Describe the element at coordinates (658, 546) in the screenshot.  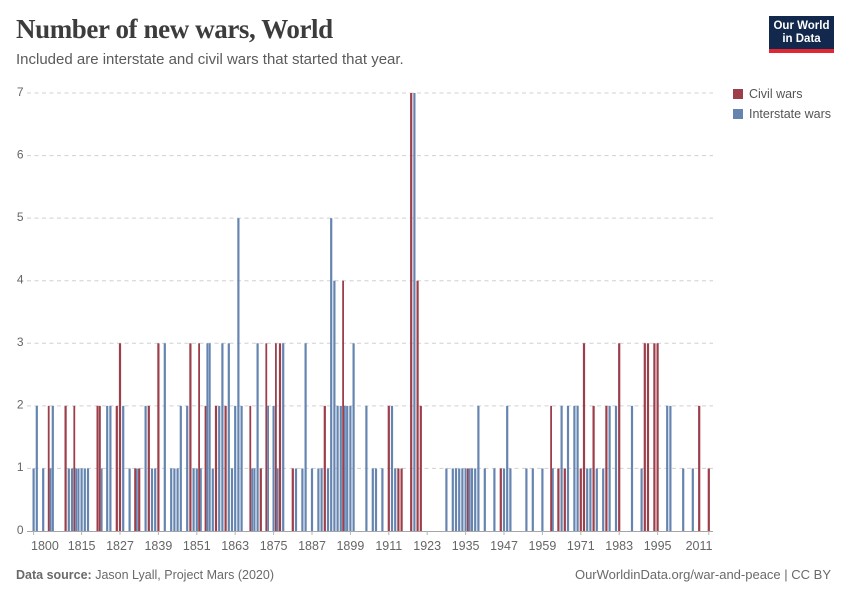
I see `svg-text: 1995` at that location.